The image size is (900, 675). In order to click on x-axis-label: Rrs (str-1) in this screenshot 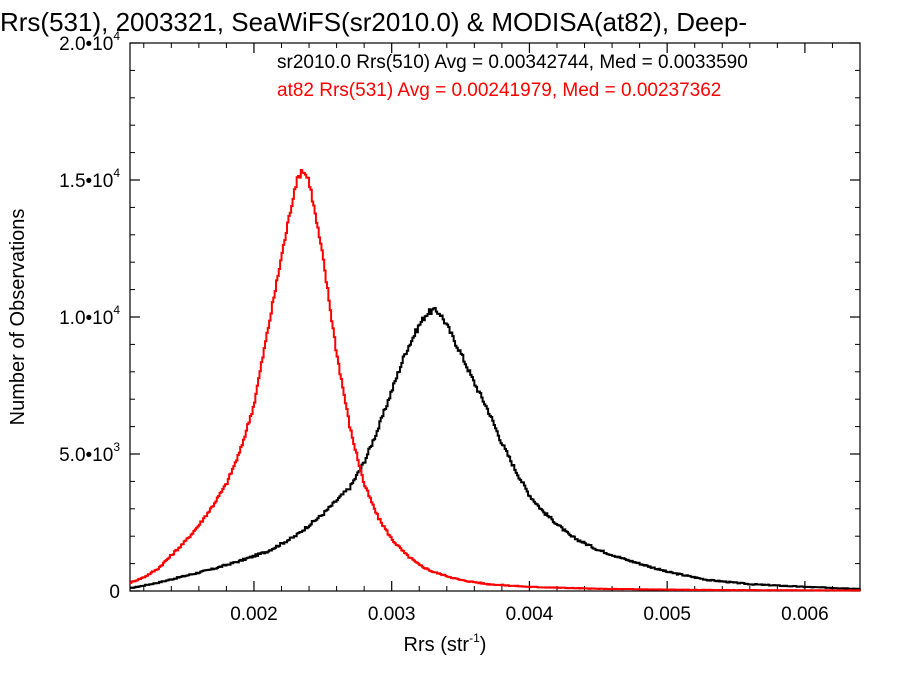, I will do `click(445, 643)`.